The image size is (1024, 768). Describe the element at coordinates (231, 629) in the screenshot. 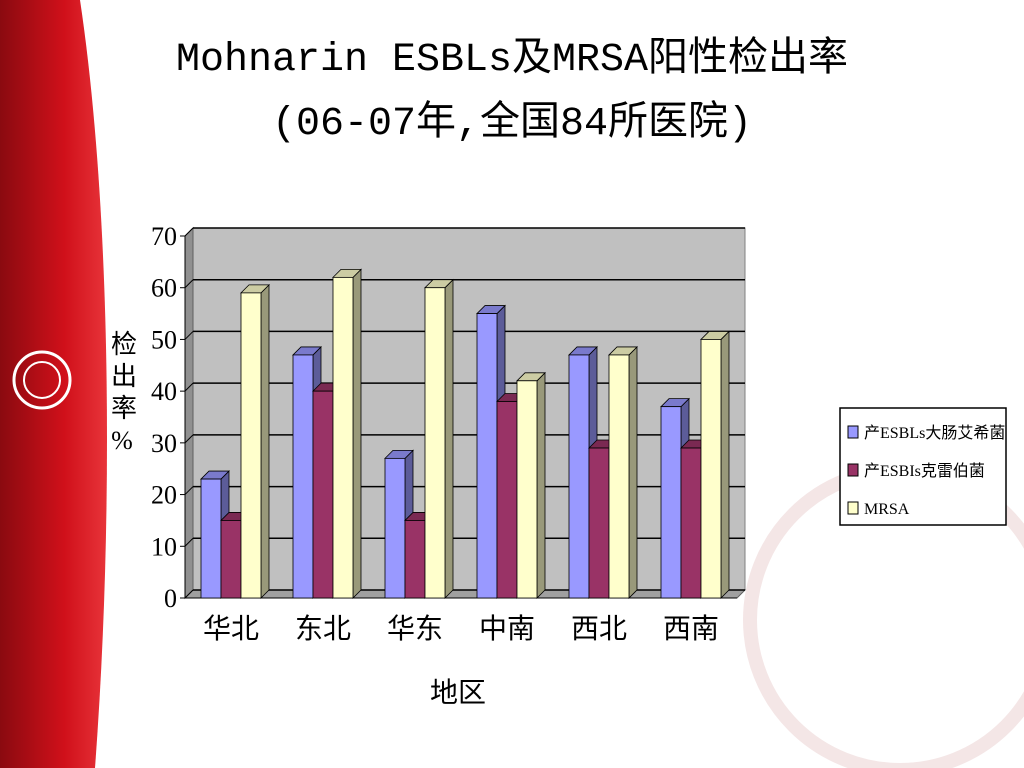

I see `x-tick-label: 华北` at that location.